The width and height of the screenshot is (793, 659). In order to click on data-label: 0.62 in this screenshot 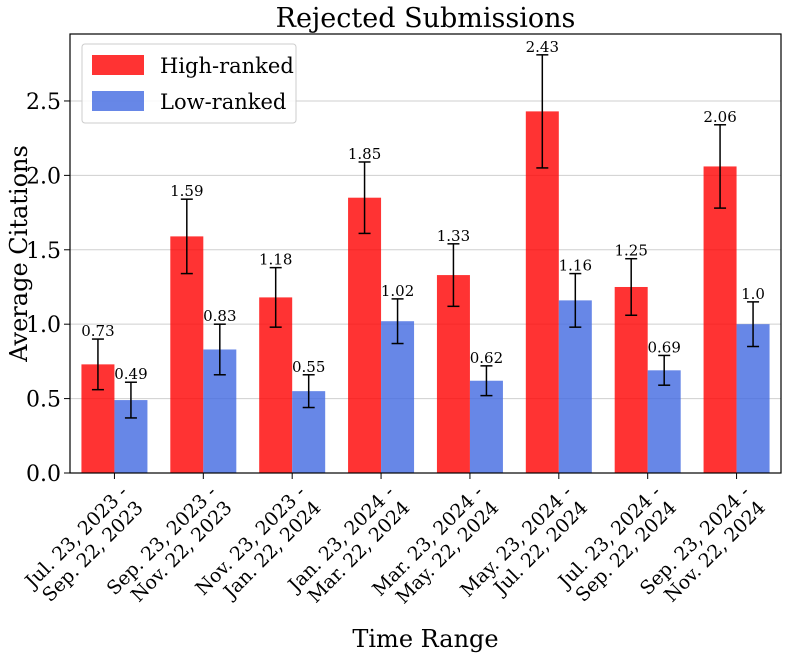, I will do `click(486, 358)`.